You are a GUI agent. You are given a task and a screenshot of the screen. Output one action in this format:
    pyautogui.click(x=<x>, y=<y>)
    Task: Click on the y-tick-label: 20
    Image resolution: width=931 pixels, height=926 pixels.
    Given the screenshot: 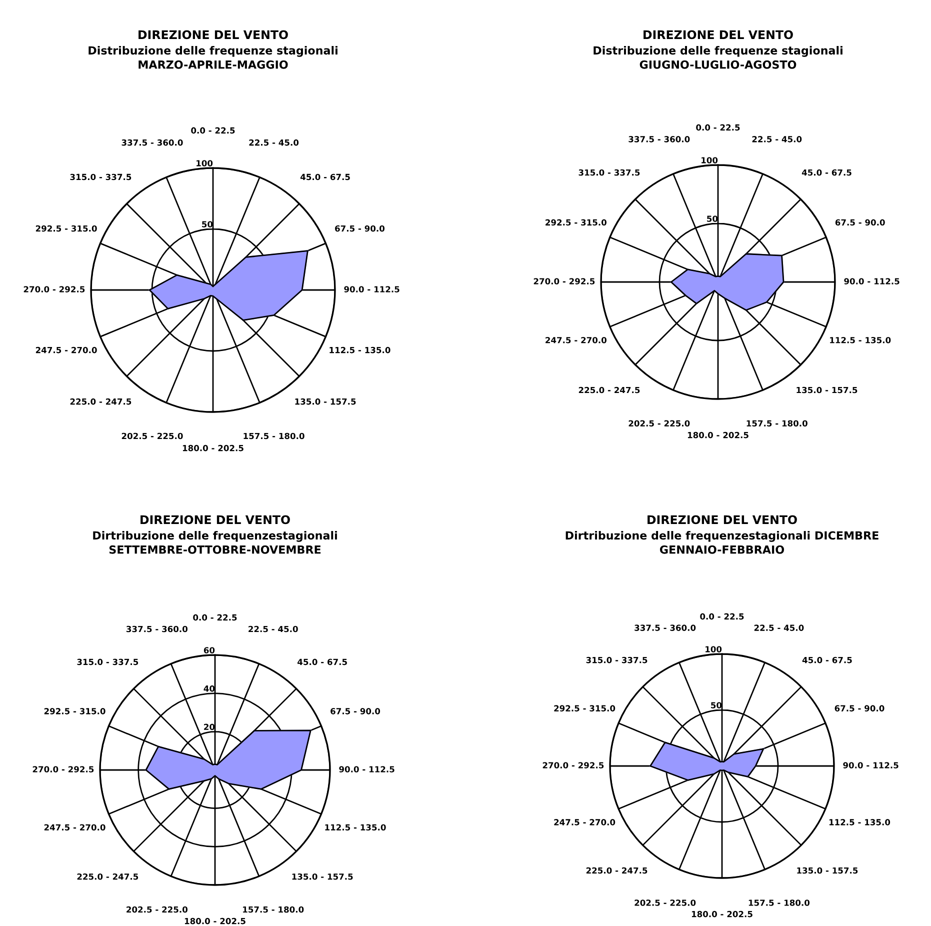 What is the action you would take?
    pyautogui.click(x=209, y=727)
    